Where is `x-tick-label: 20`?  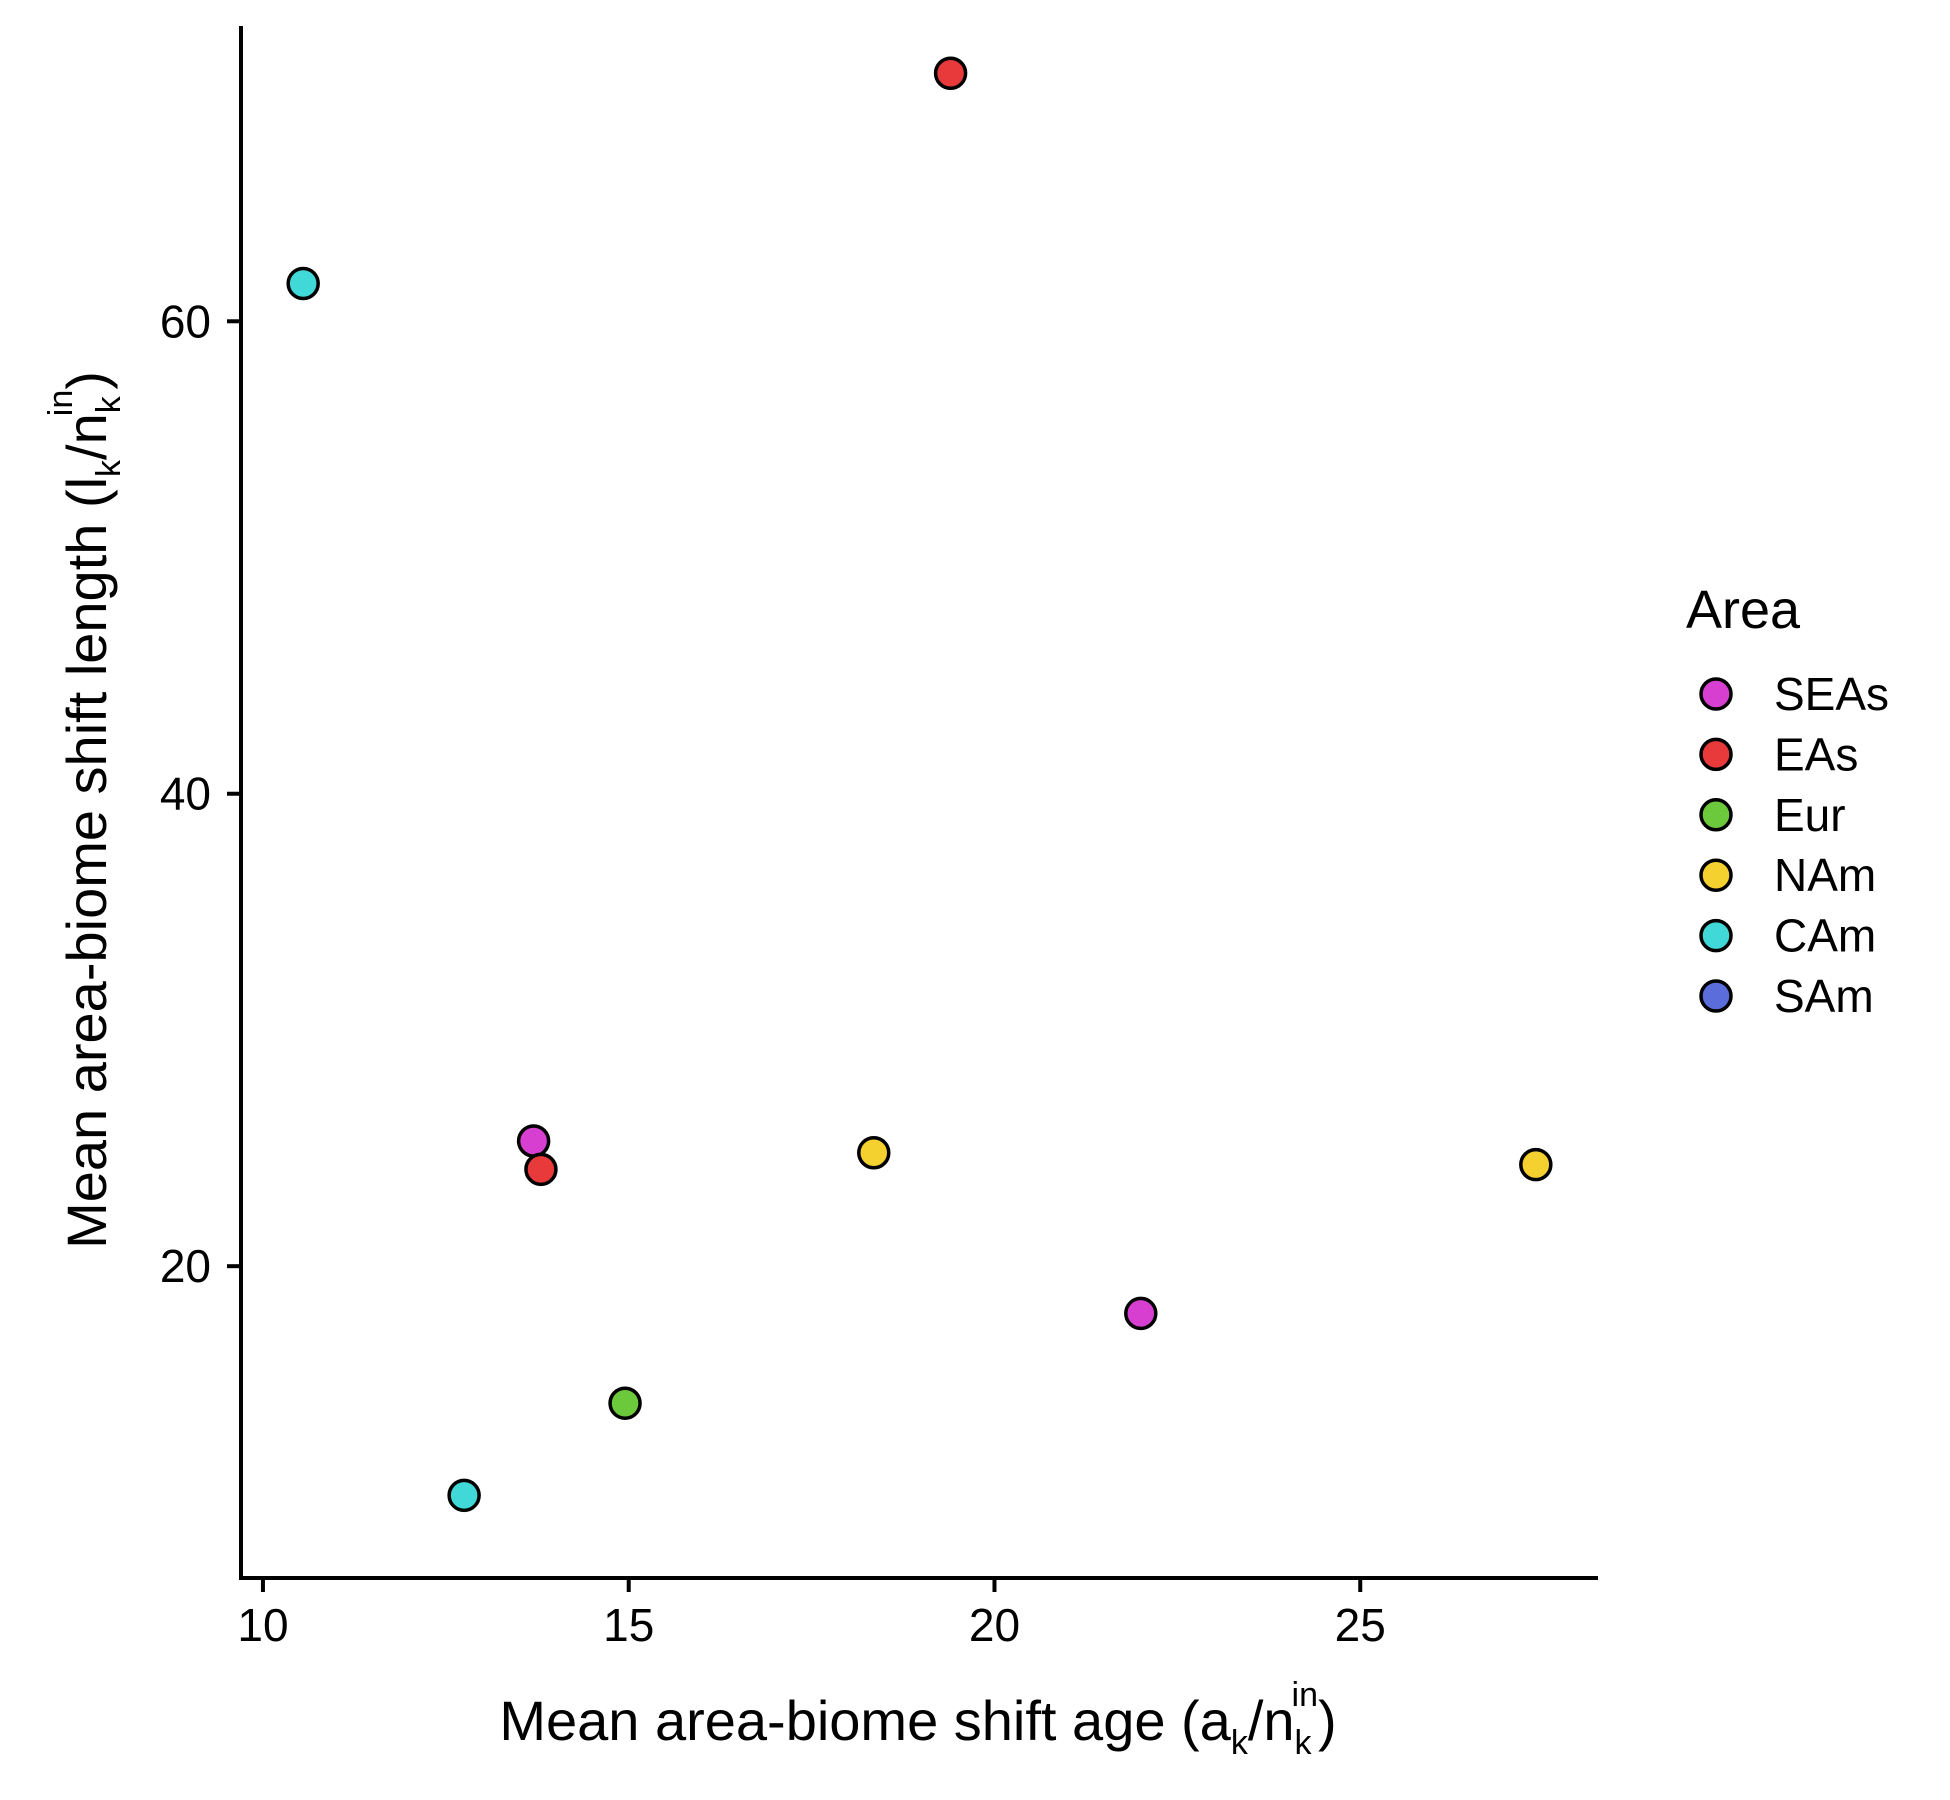
x-tick-label: 20 is located at coordinates (994, 1625).